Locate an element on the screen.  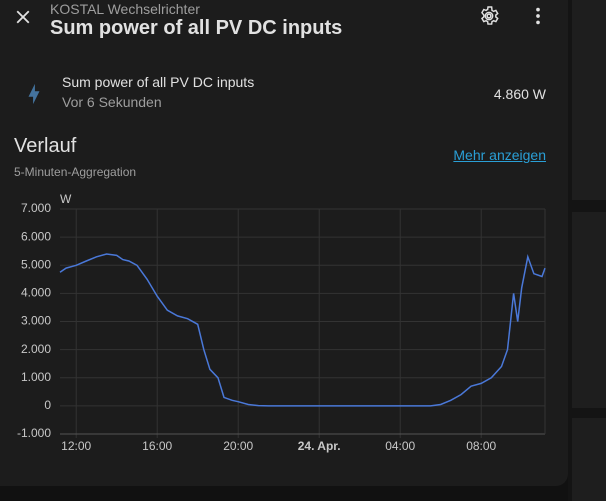
history-subtitle: 5-Minuten-Aggregation is located at coordinates (75, 172).